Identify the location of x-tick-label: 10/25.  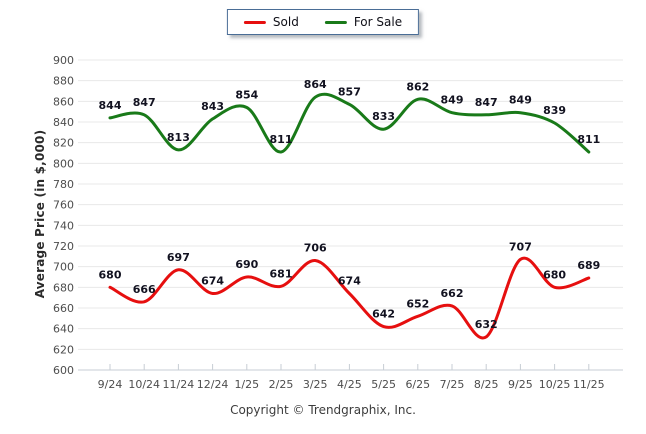
(555, 384).